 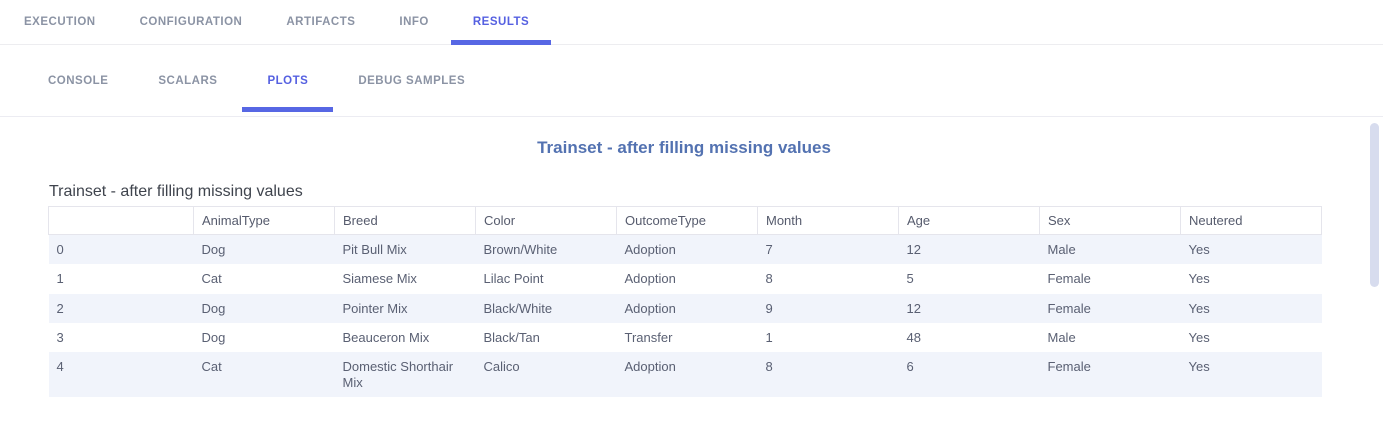 I want to click on table-cell: 6, so click(x=910, y=367).